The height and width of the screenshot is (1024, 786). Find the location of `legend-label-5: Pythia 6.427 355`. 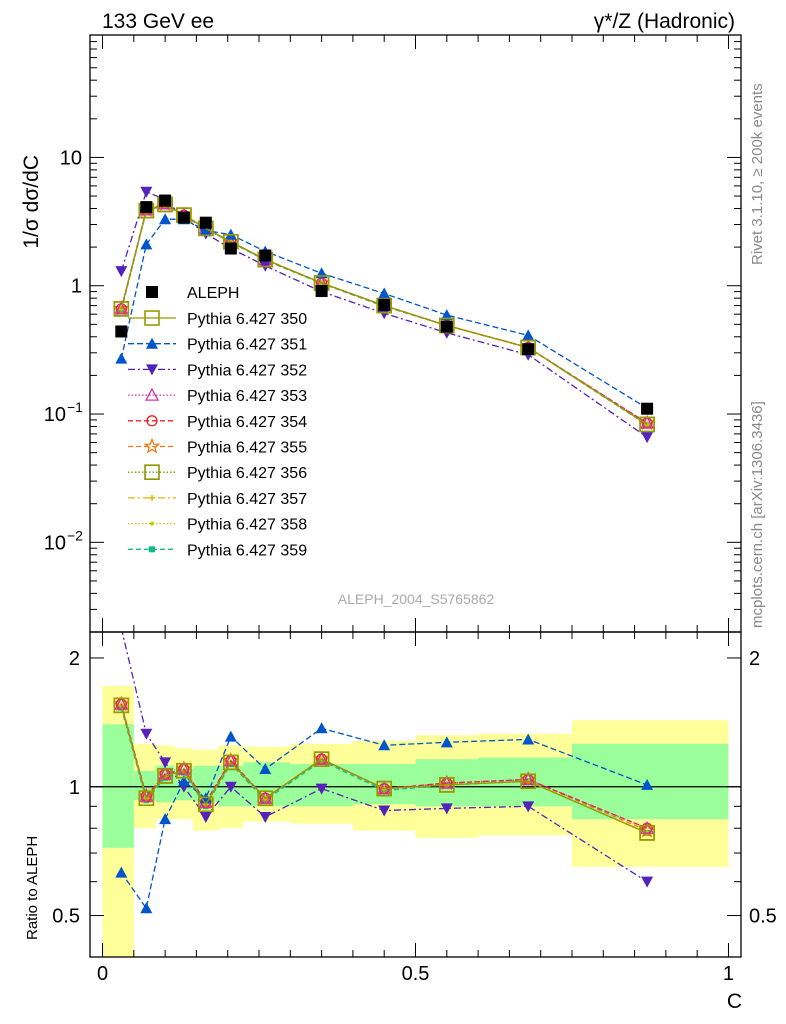

legend-label-5: Pythia 6.427 355 is located at coordinates (247, 448).